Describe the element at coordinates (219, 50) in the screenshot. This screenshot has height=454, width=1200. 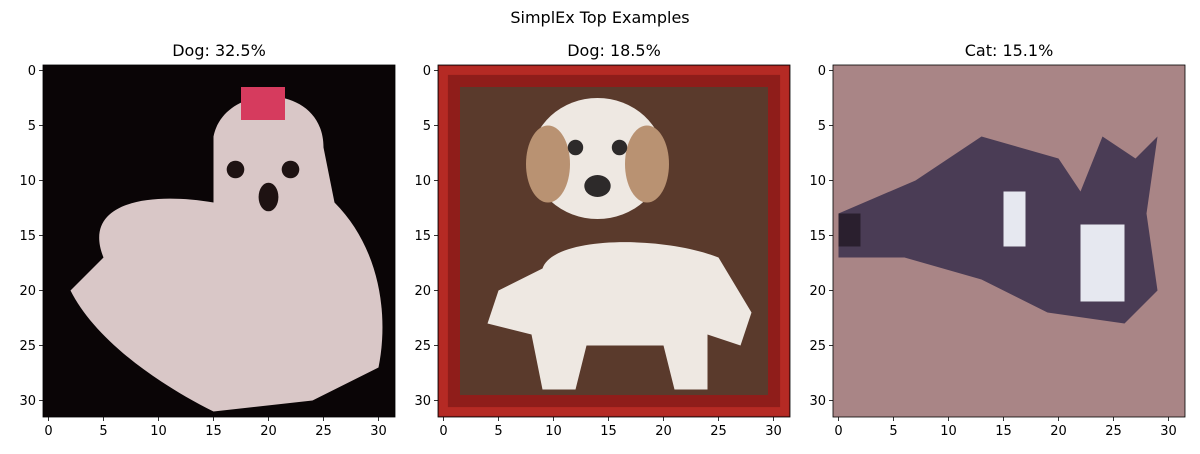
I see `subplot-title: Dog: 32.5%` at that location.